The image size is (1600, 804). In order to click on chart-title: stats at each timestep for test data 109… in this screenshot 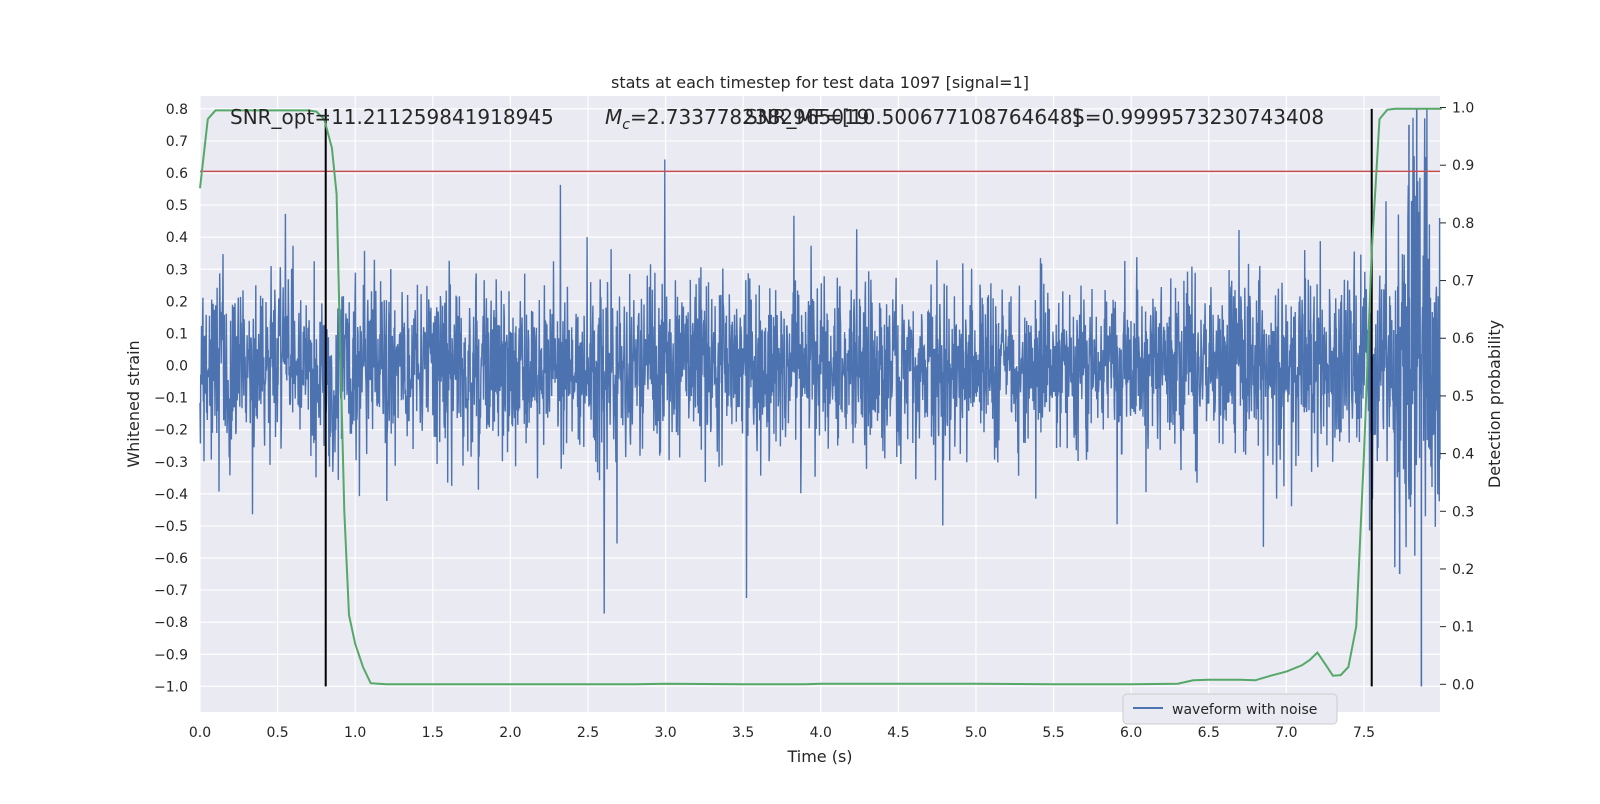, I will do `click(820, 82)`.